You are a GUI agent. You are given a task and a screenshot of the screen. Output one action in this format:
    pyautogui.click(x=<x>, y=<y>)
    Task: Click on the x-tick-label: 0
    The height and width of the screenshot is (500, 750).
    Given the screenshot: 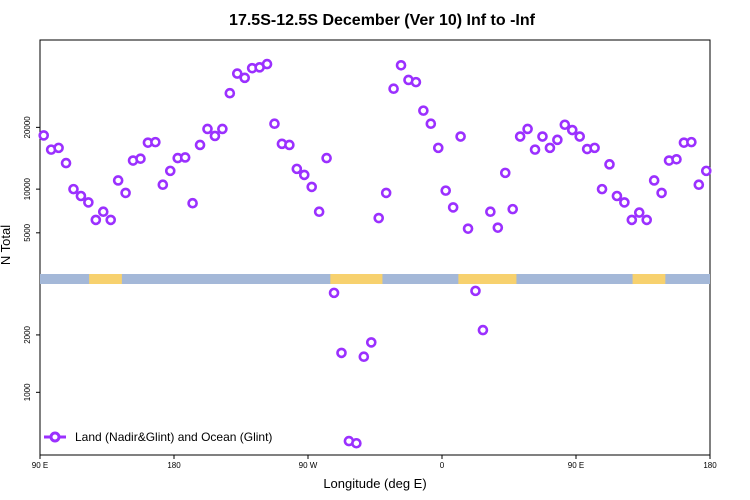 What is the action you would take?
    pyautogui.click(x=442, y=465)
    